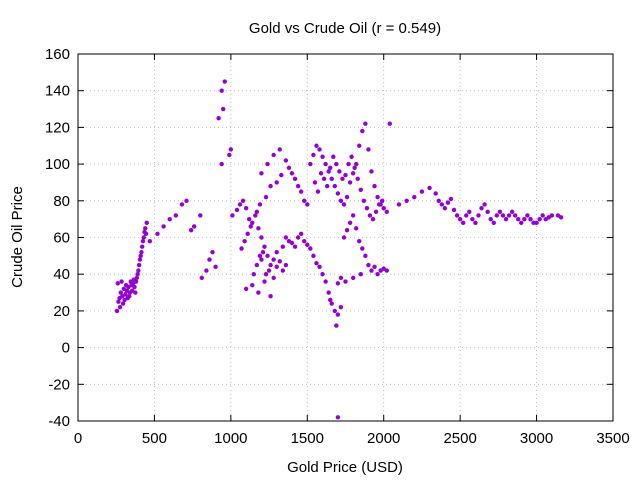  Describe the element at coordinates (66, 348) in the screenshot. I see `y-tick-label: 0` at that location.